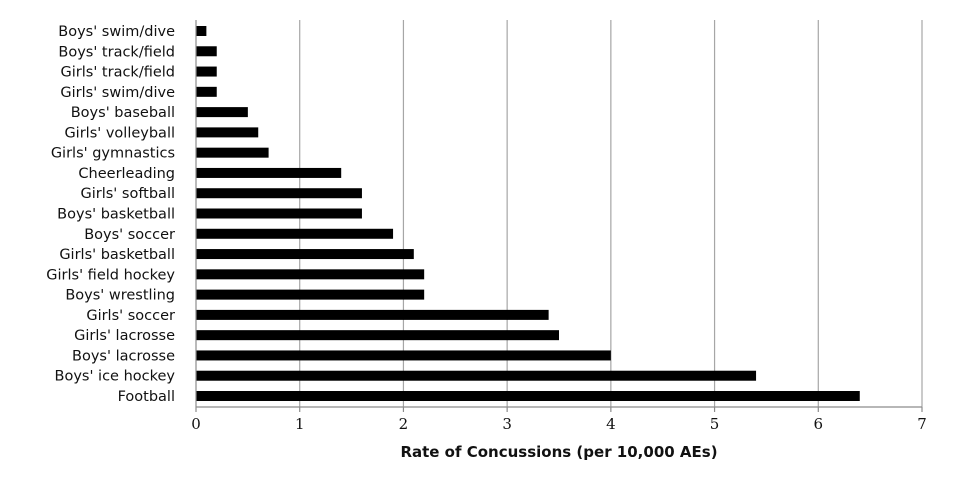 This screenshot has height=482, width=956. Describe the element at coordinates (123, 113) in the screenshot. I see `category-label: Boys' baseball` at that location.